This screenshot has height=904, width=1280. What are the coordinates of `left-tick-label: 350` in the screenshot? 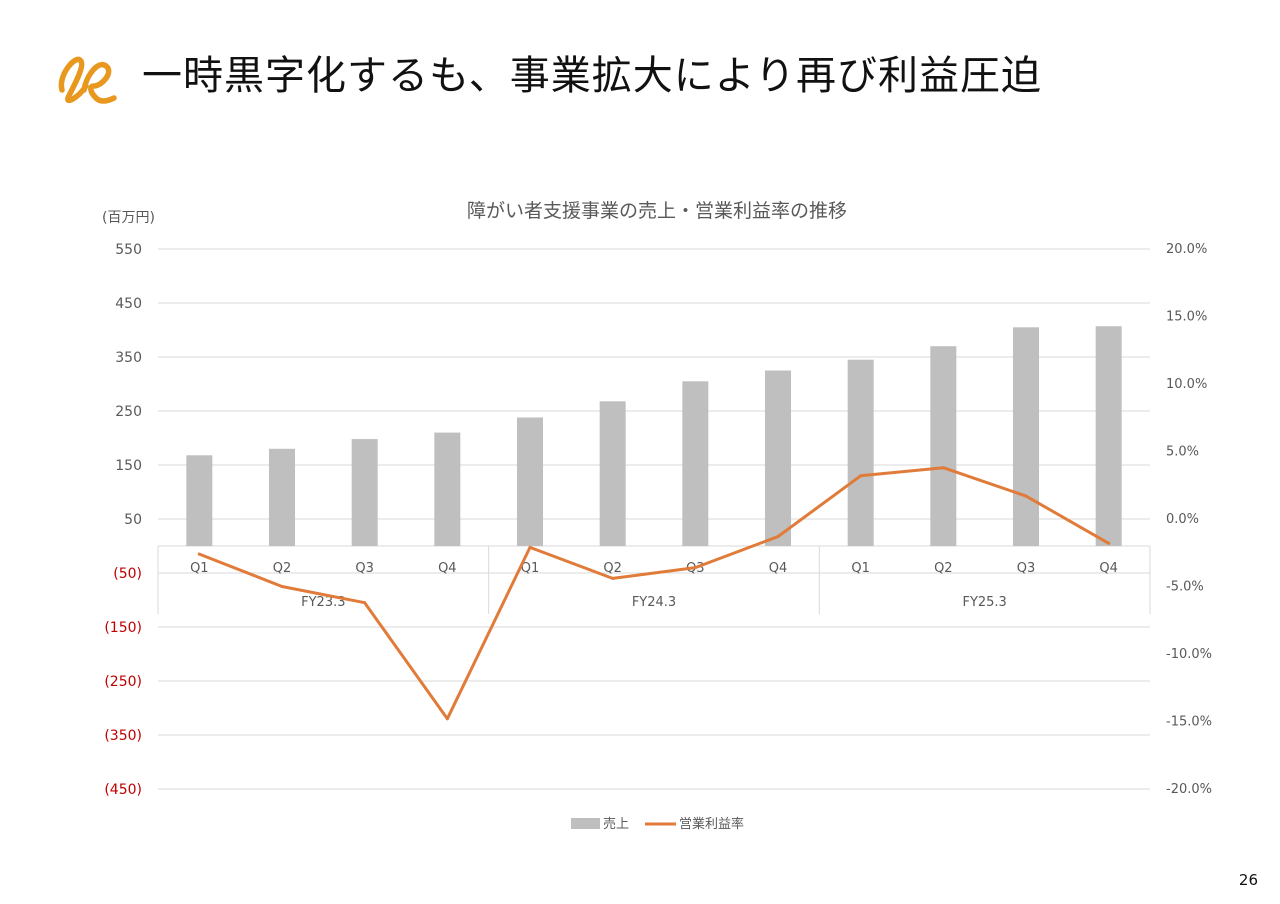 It's located at (128, 358).